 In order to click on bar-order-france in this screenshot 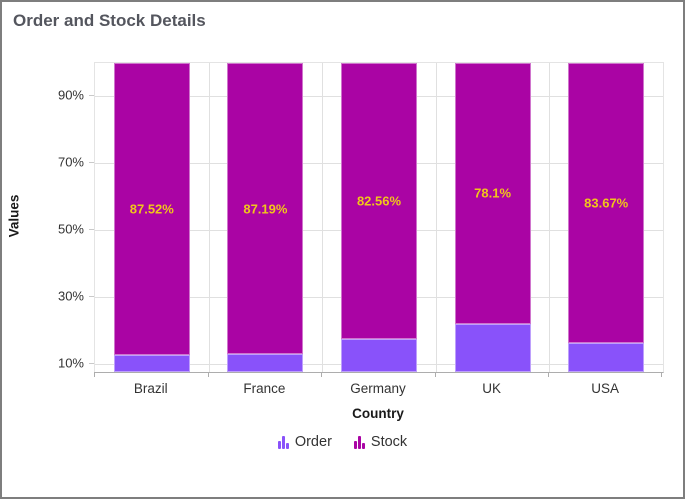, I will do `click(265, 363)`.